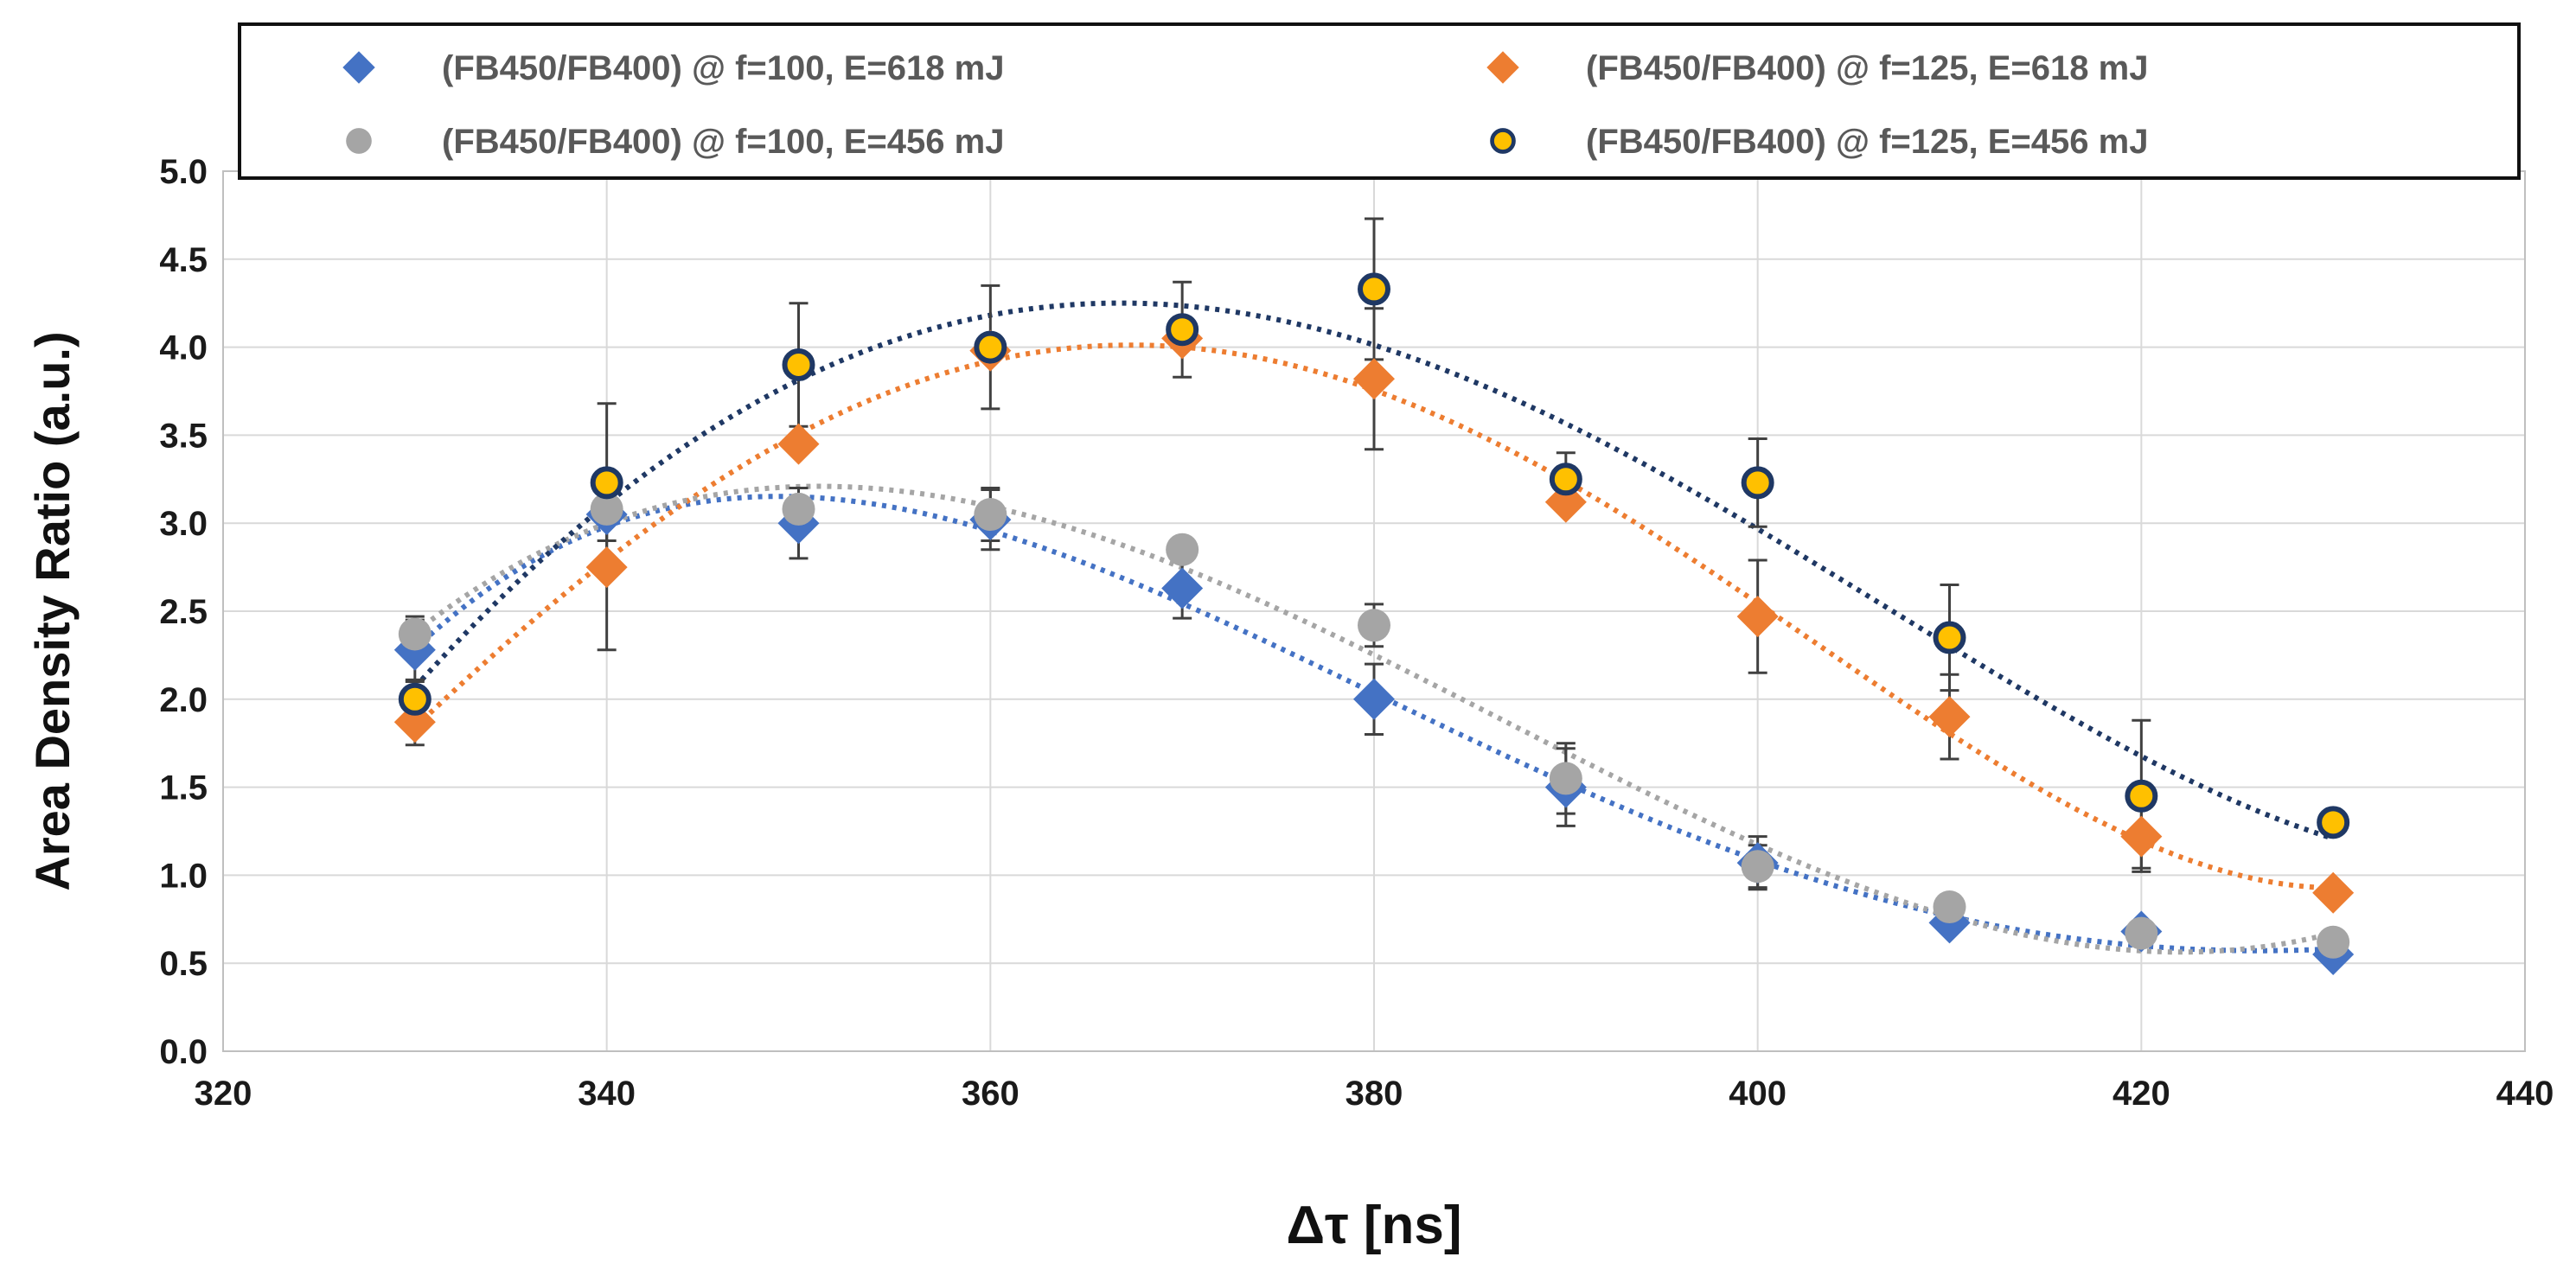 The image size is (2576, 1276). Describe the element at coordinates (183, 1052) in the screenshot. I see `y-tick-label: 0.0` at that location.